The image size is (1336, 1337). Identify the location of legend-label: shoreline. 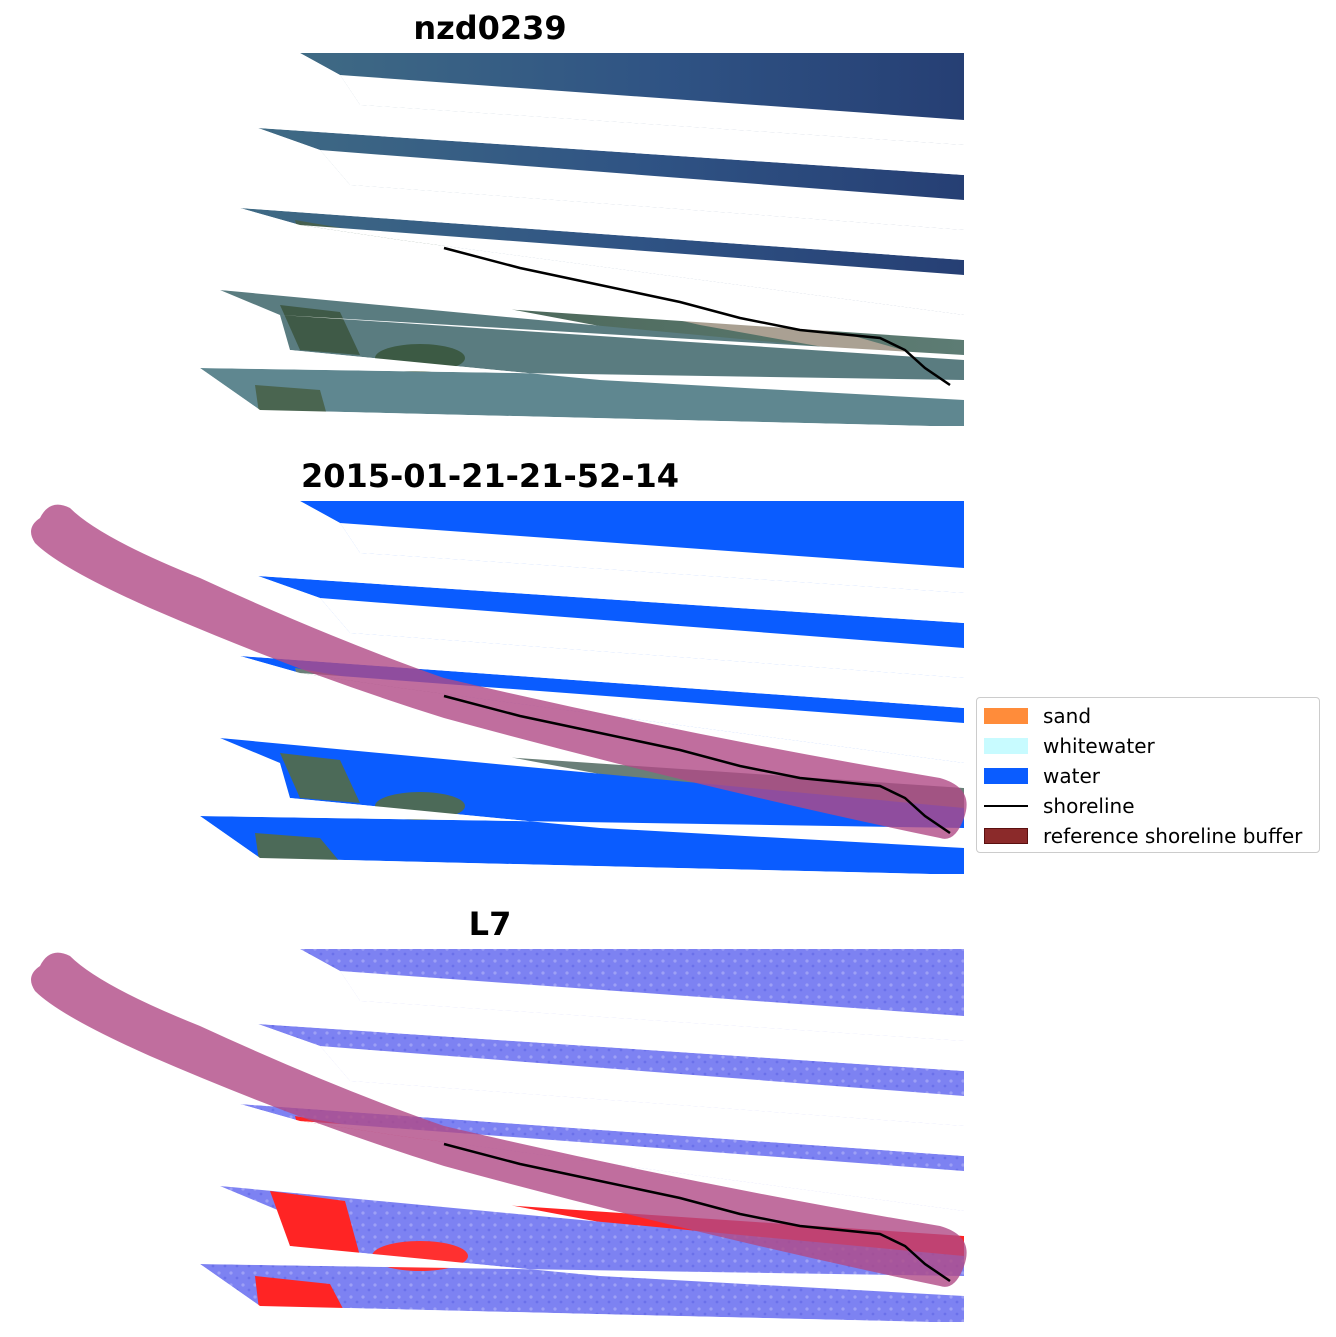
(1089, 806).